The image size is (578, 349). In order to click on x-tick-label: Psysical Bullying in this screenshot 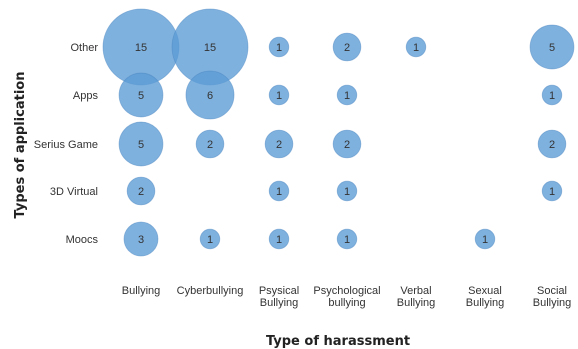, I will do `click(279, 297)`.